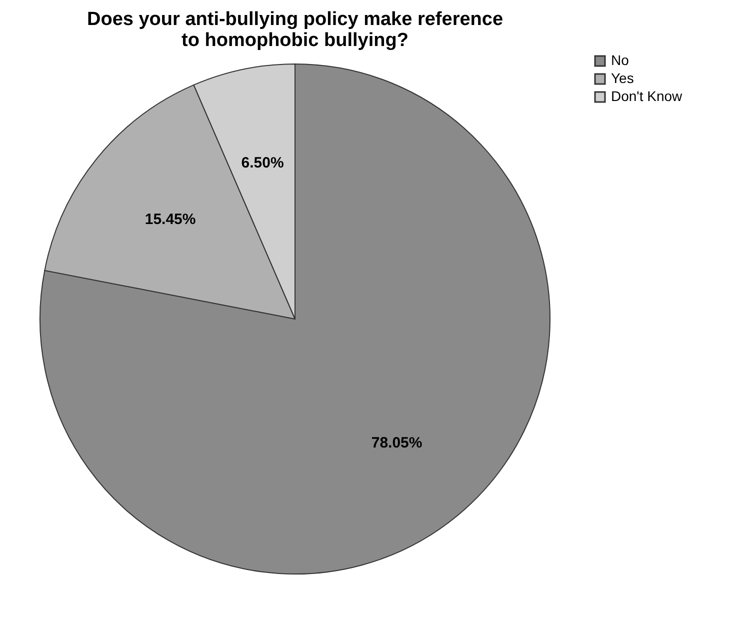 The image size is (746, 637). I want to click on data-label: 15.45%, so click(170, 219).